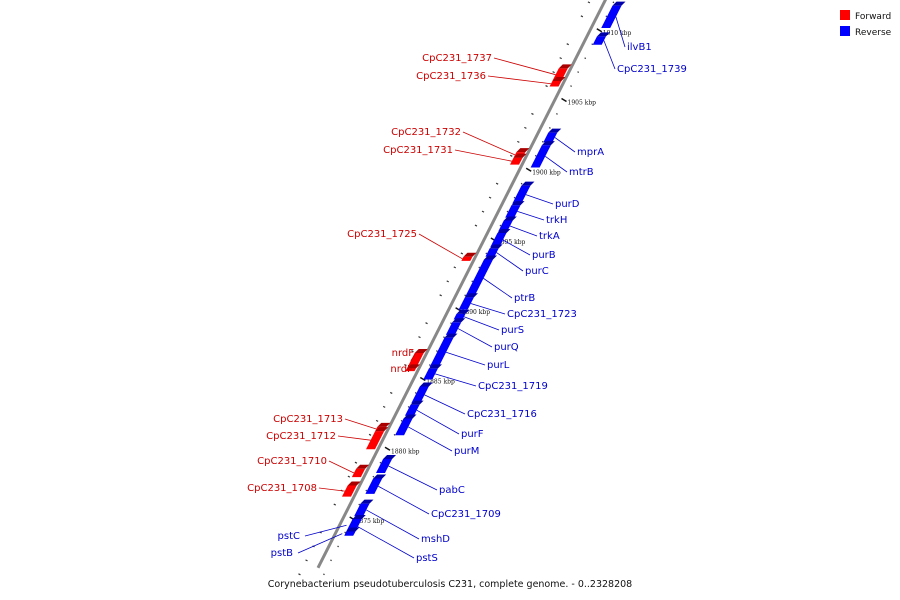 This screenshot has width=900, height=600. What do you see at coordinates (435, 539) in the screenshot?
I see `reverse-gene-label: mshD` at bounding box center [435, 539].